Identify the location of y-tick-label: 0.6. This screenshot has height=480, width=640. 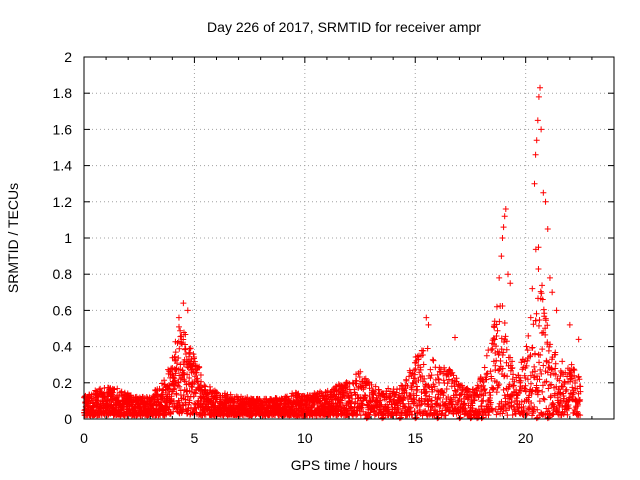
(63, 310).